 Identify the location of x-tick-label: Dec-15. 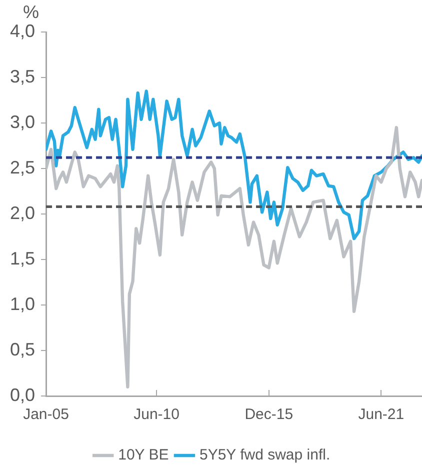
(269, 415).